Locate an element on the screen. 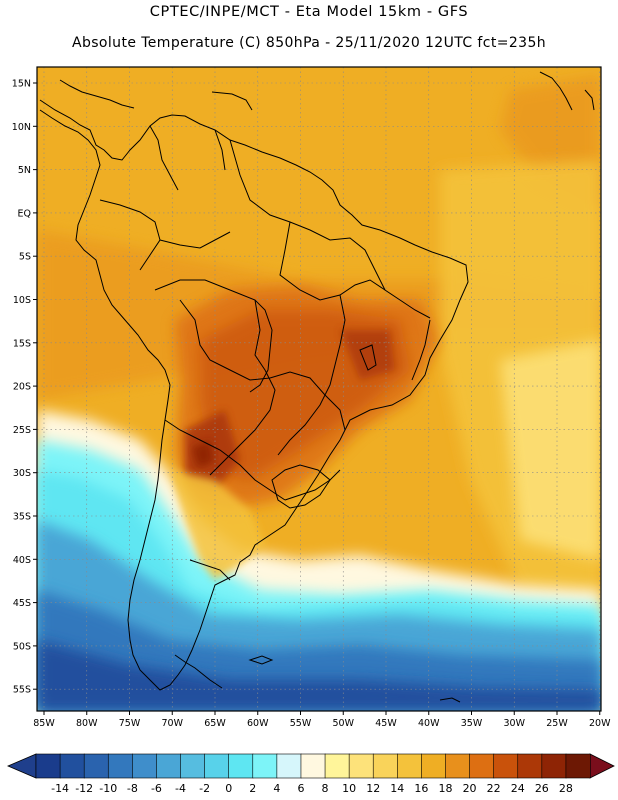 The width and height of the screenshot is (618, 800). lat-label: 35S is located at coordinates (22, 517).